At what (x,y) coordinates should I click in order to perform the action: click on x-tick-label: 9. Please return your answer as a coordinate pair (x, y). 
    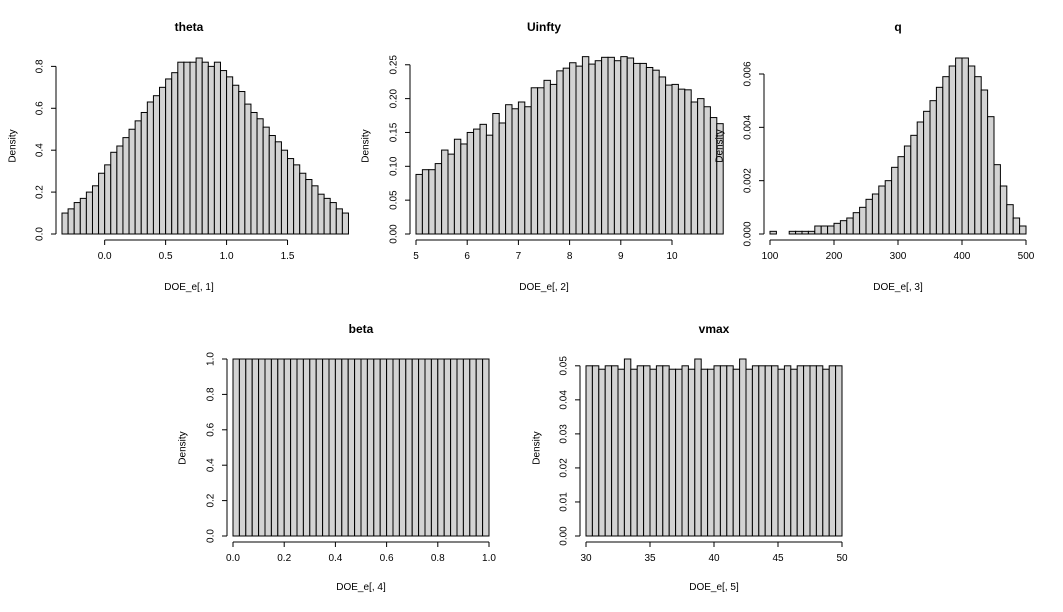
    Looking at the image, I should click on (621, 256).